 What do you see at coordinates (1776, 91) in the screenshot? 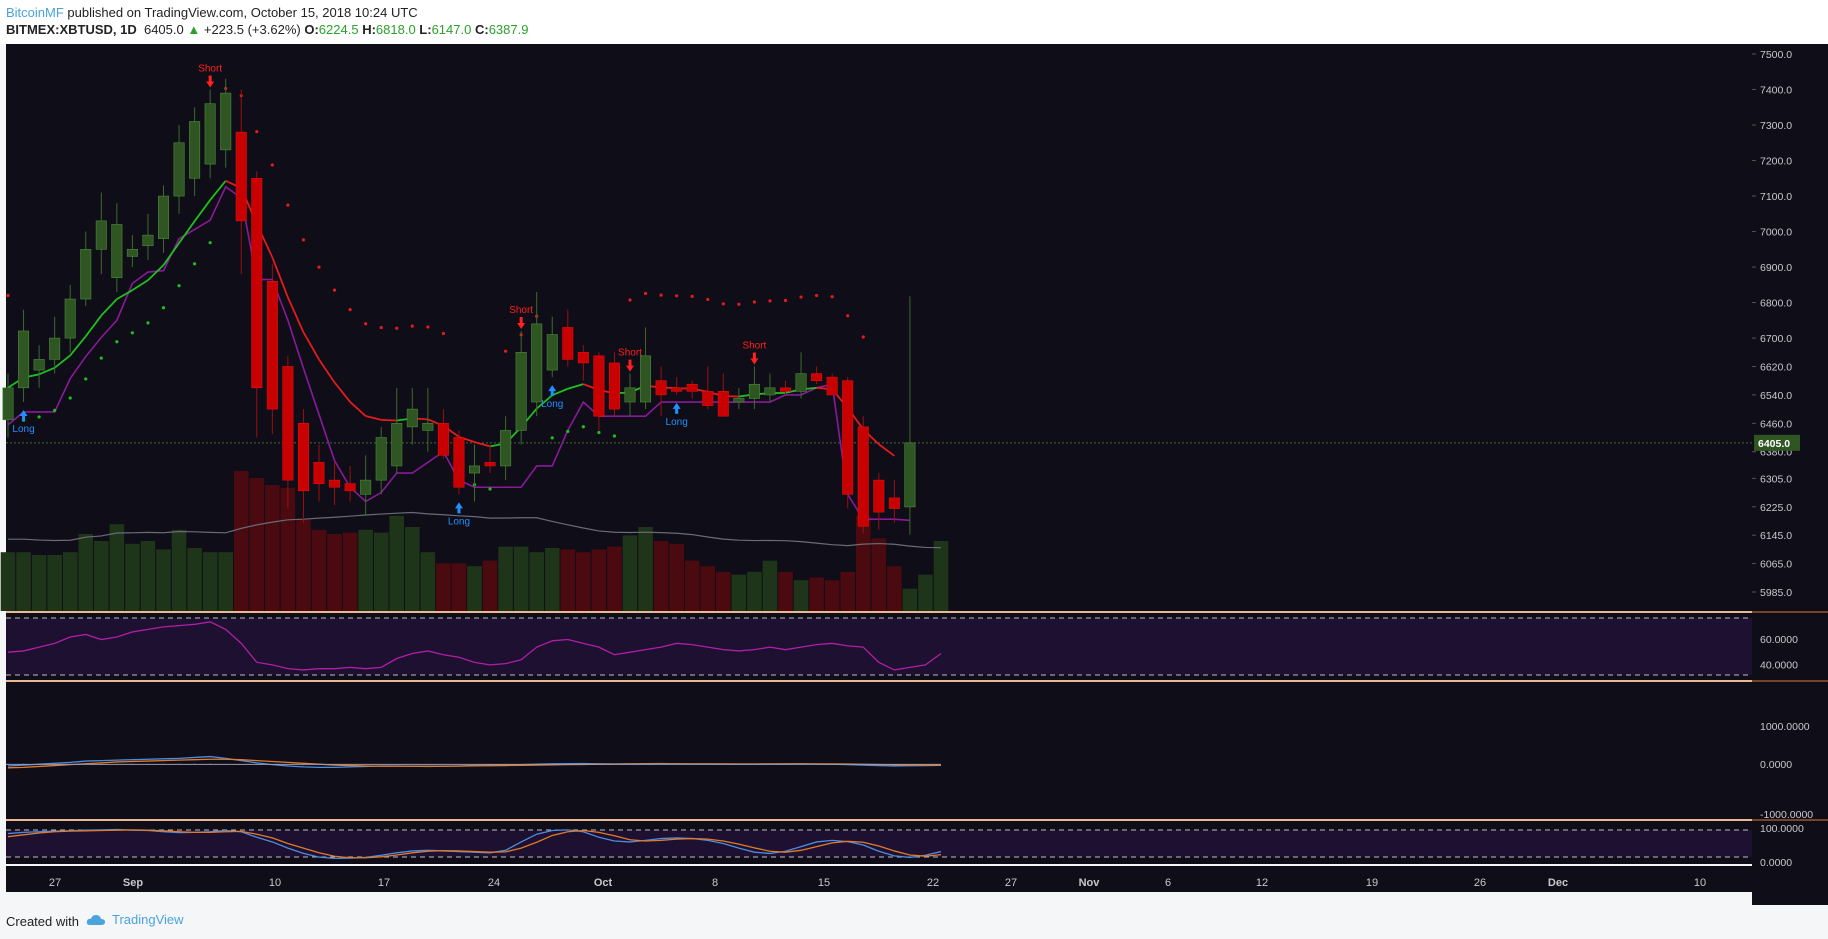
I see `price-tick-label: 7400.0` at bounding box center [1776, 91].